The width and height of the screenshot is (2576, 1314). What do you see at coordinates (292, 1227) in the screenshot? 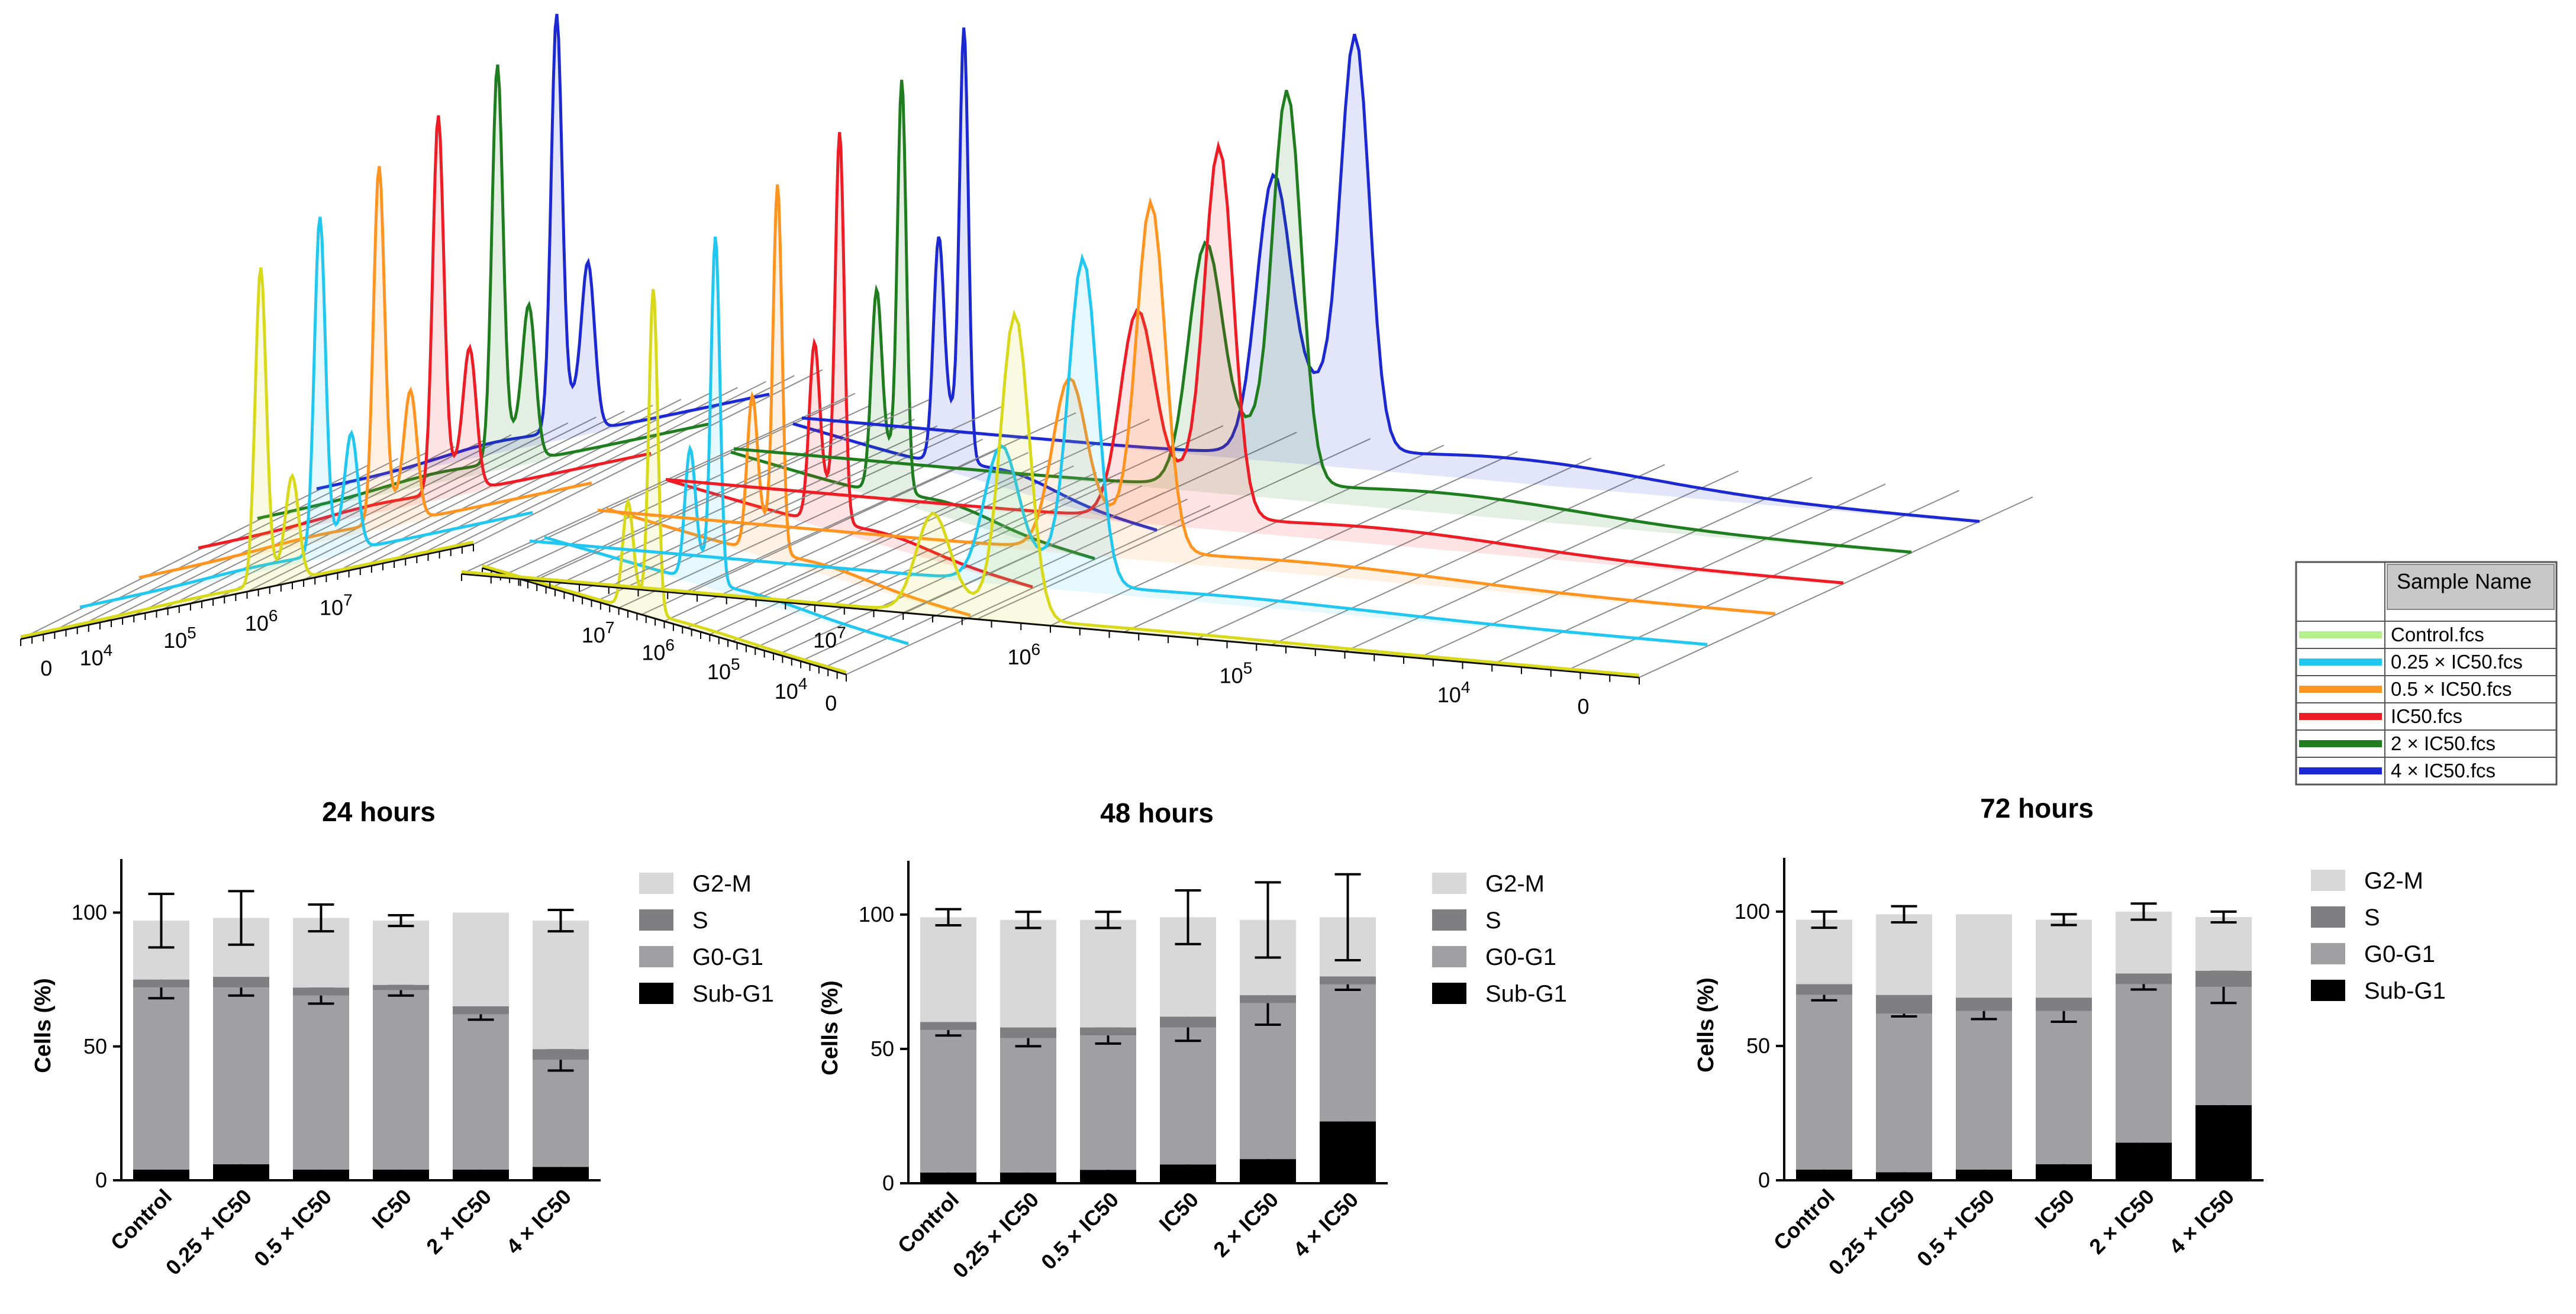
I see `bar-category-label: 0.5 × IC50` at bounding box center [292, 1227].